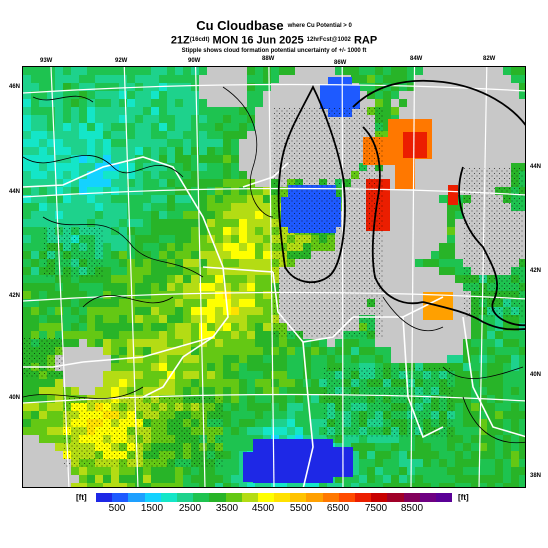 The image size is (548, 548). I want to click on lat-label-right-38n: 38N, so click(536, 476).